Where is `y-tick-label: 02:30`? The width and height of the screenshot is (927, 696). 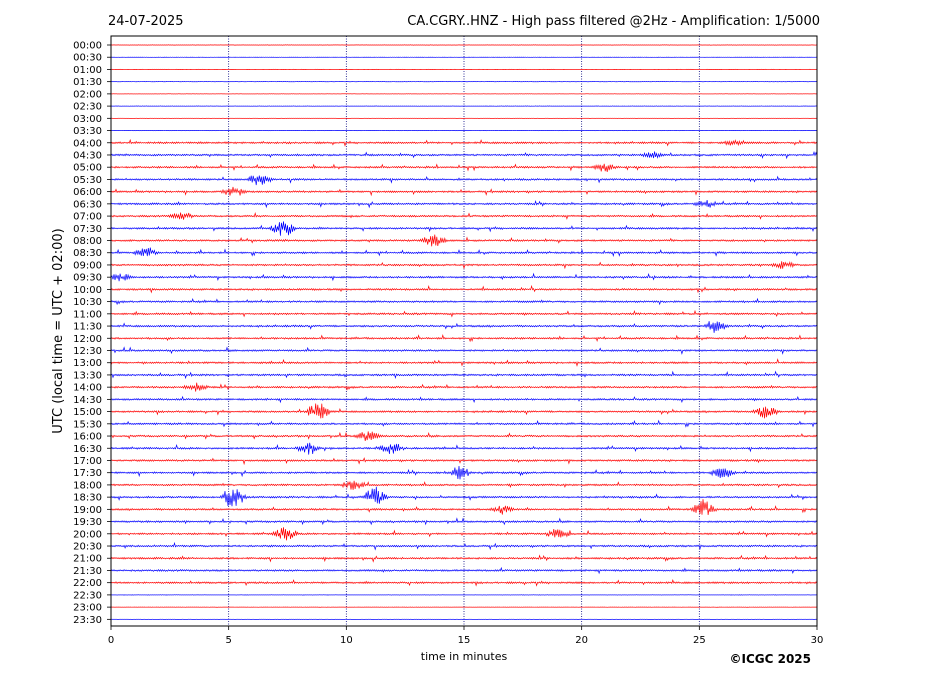 y-tick-label: 02:30 is located at coordinates (87, 107).